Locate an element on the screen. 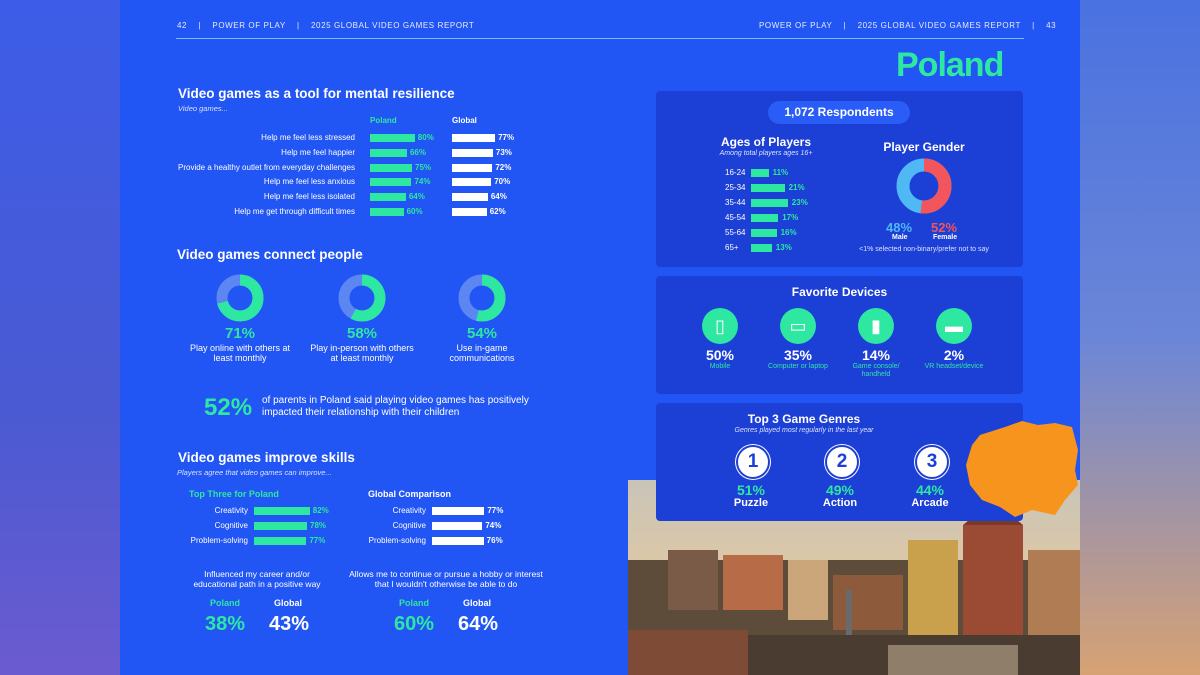 This screenshot has width=1200, height=675. device-glyph: ▯ is located at coordinates (720, 326).